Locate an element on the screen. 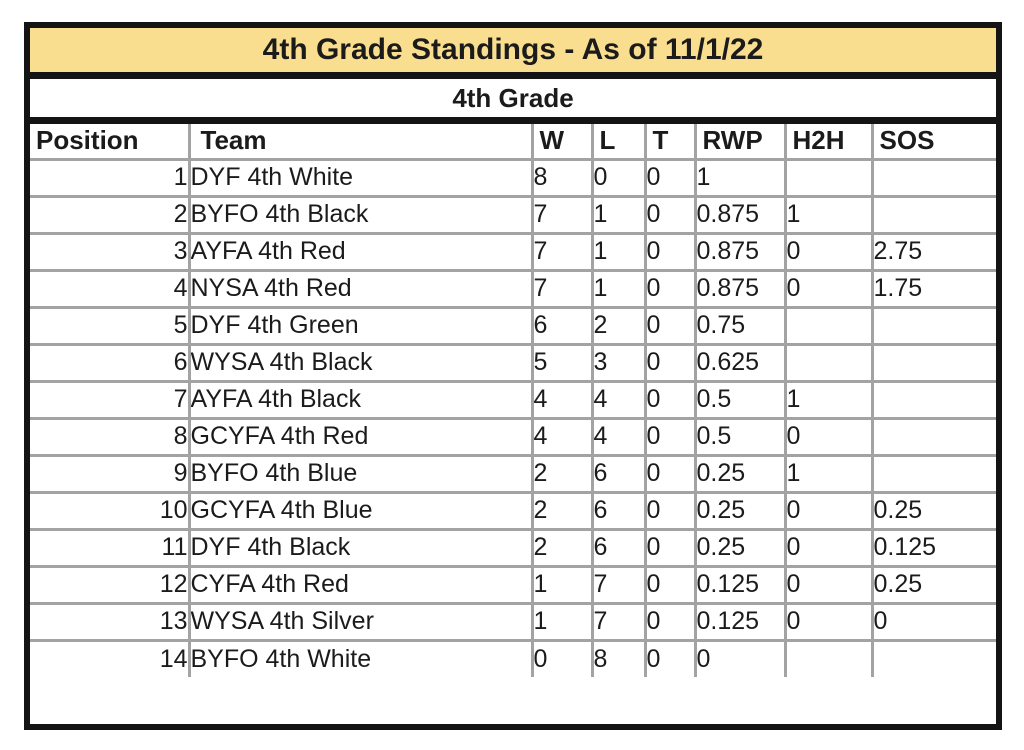  team-cell: GCYFA 4th Red is located at coordinates (361, 437).